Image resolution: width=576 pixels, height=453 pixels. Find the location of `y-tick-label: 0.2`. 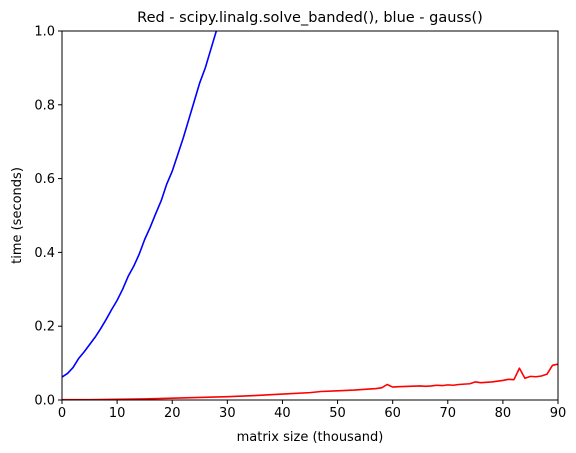

y-tick-label: 0.2 is located at coordinates (44, 327).